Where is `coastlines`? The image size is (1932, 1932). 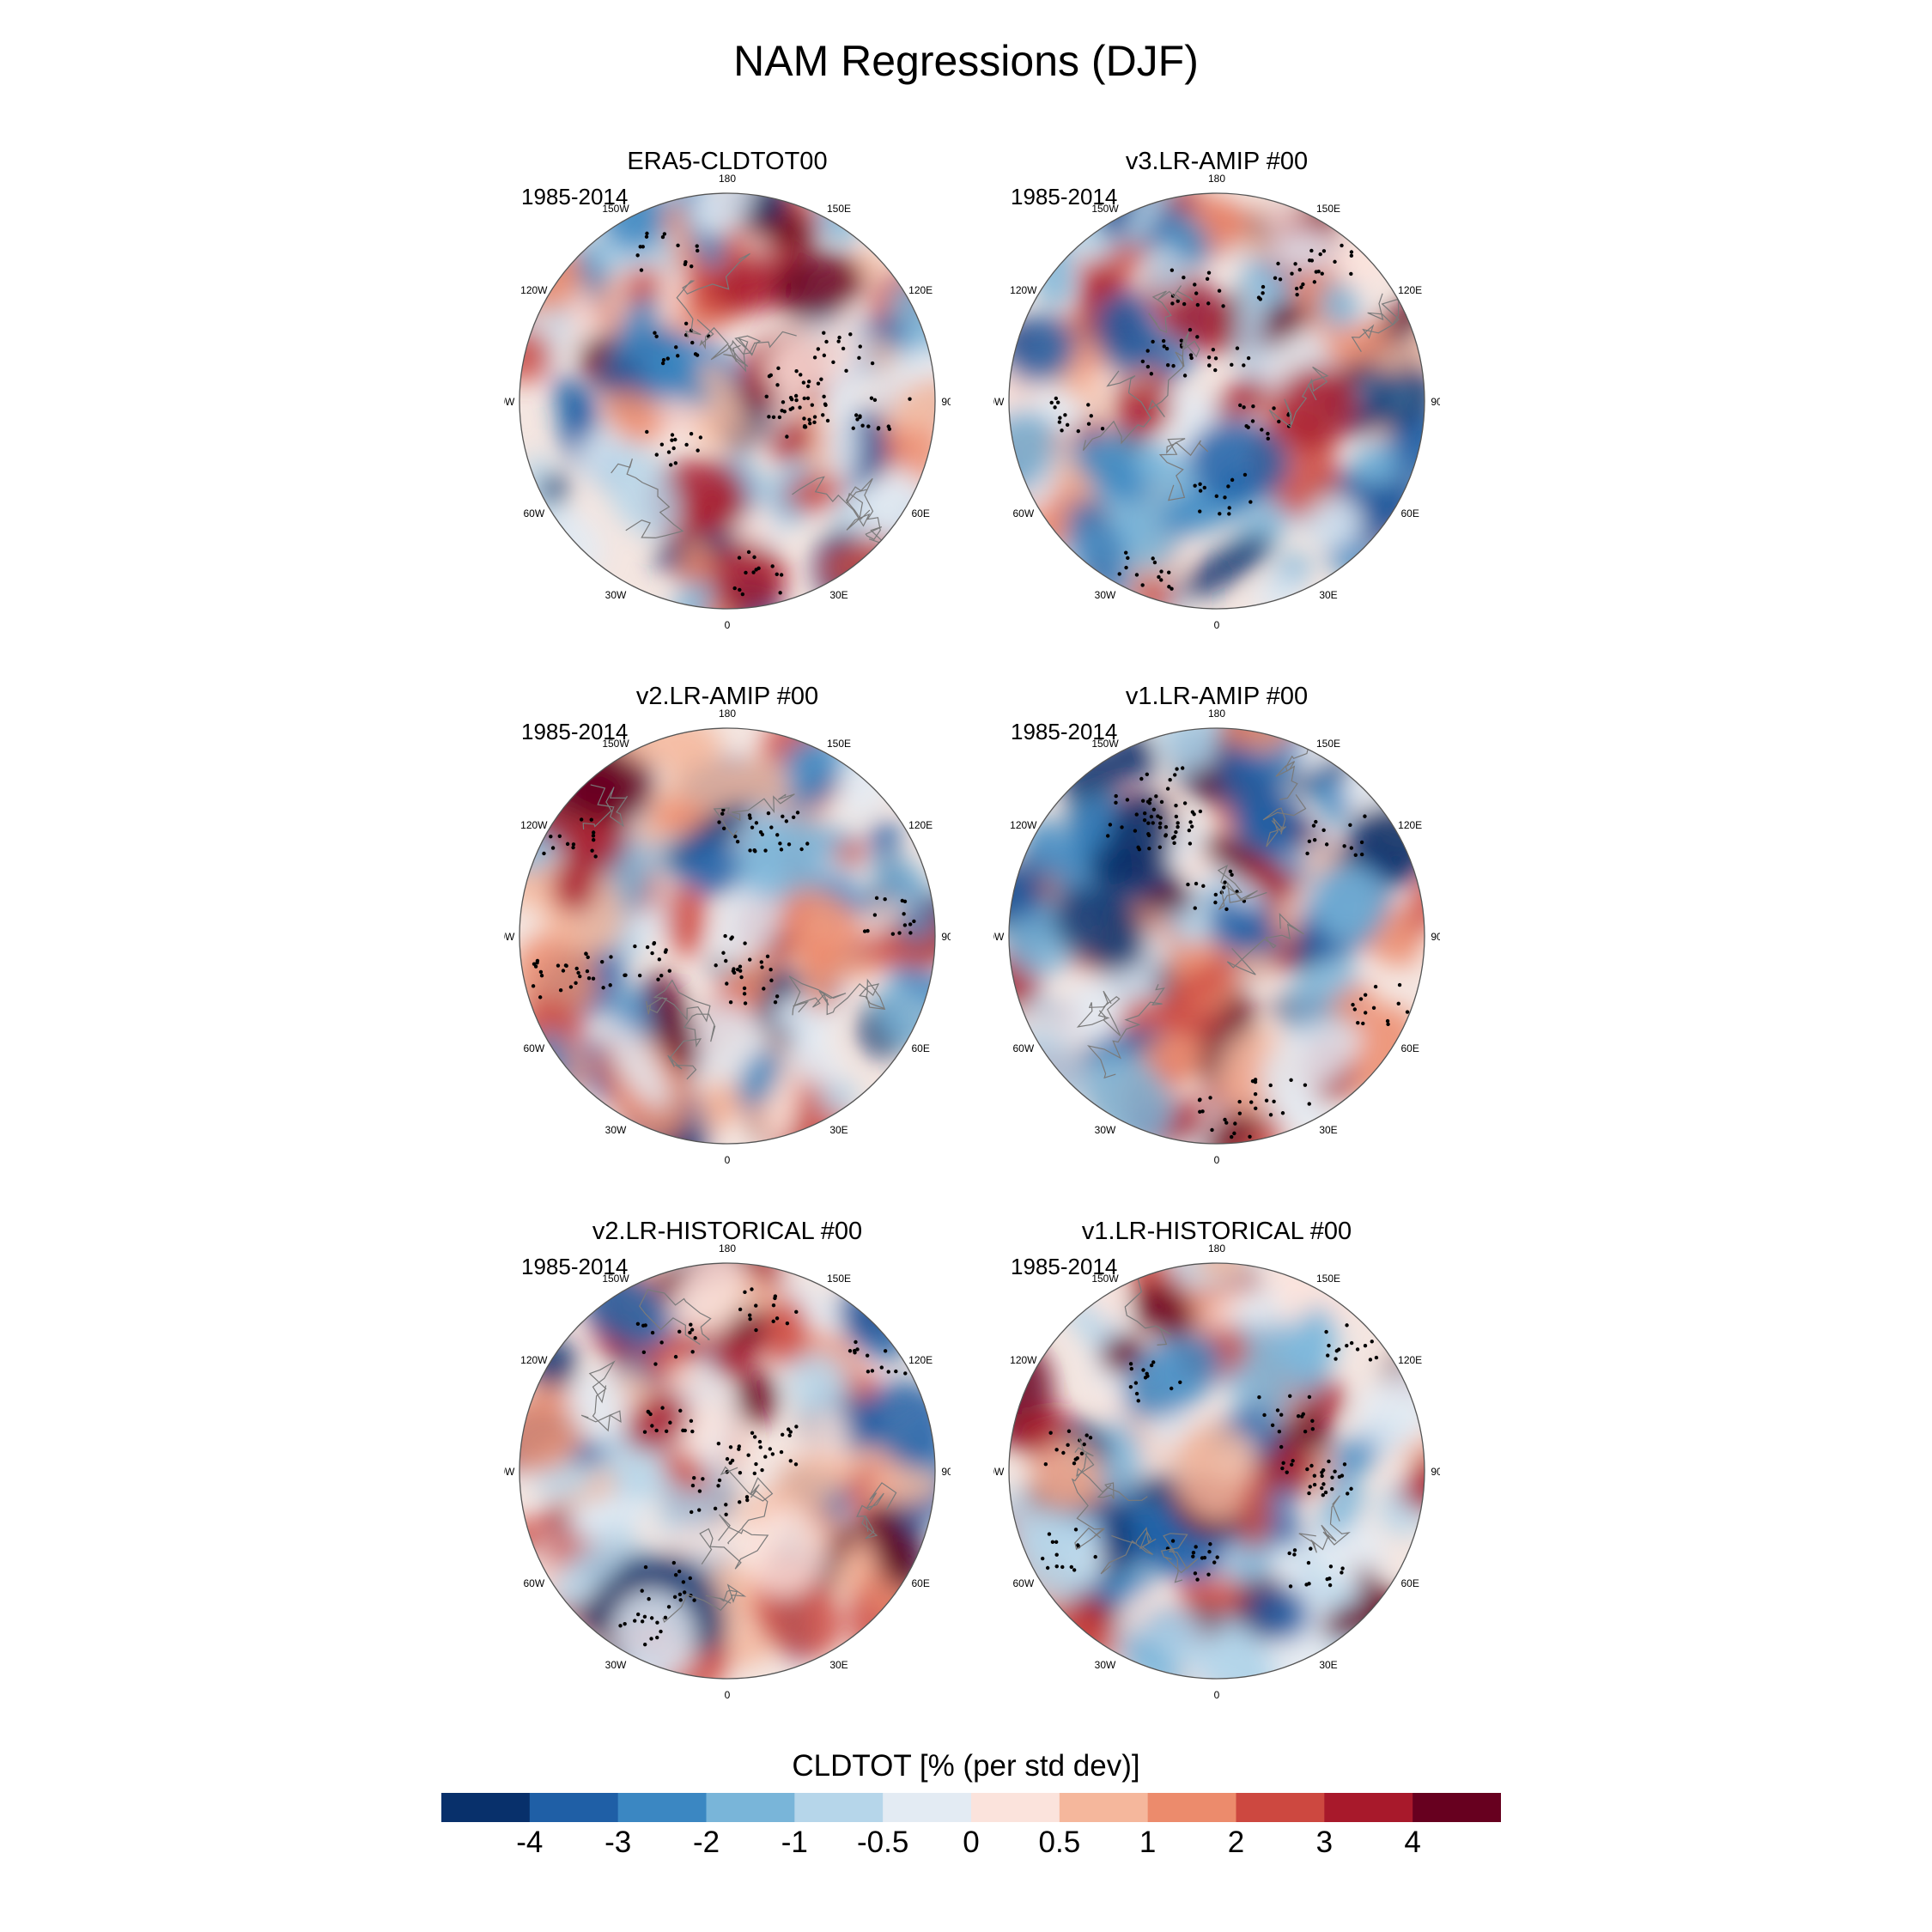
coastlines is located at coordinates (749, 399).